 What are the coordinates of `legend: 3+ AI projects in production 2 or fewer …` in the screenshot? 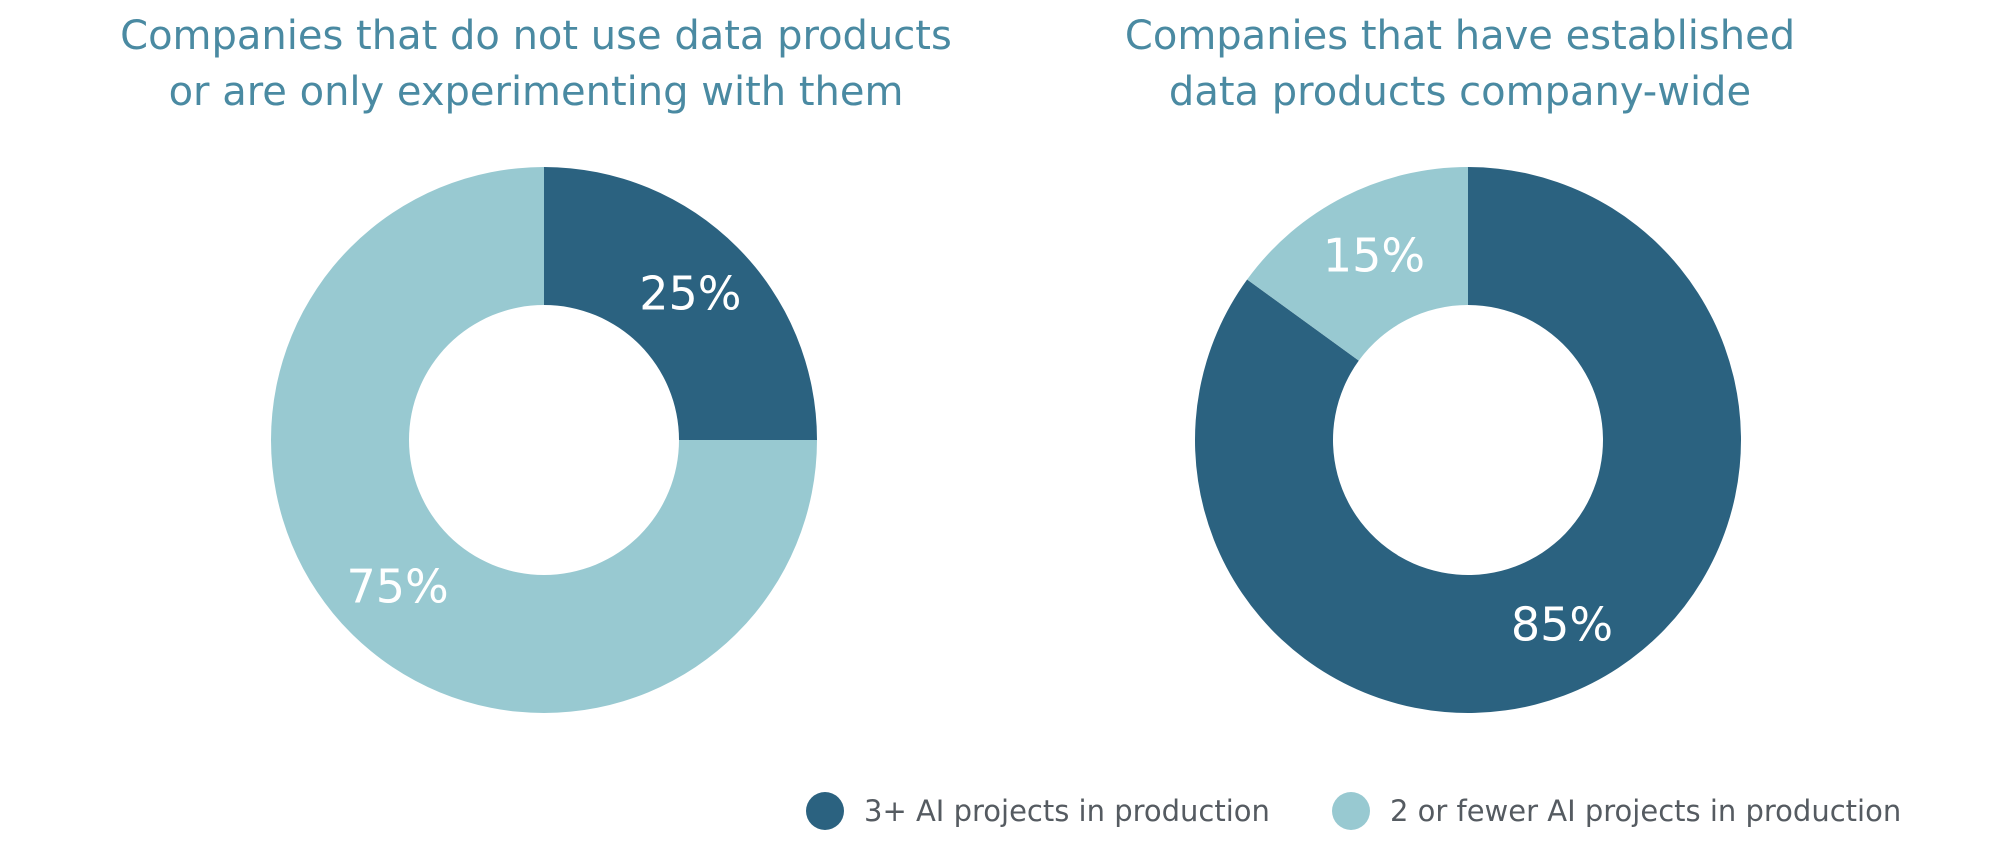 It's located at (1353, 811).